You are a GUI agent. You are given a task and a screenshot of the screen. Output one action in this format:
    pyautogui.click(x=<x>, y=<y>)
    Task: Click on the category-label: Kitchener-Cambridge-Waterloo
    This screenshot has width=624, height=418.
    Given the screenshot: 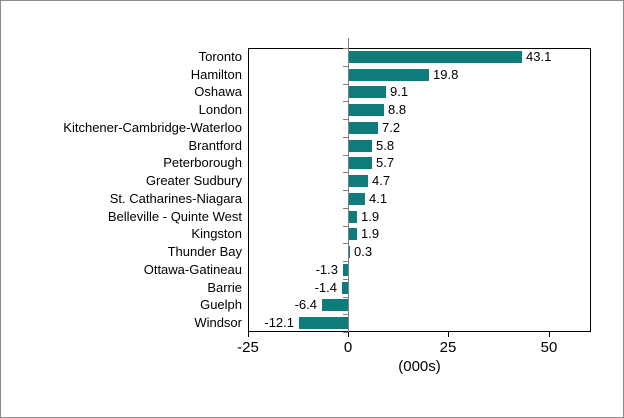 What is the action you would take?
    pyautogui.click(x=152, y=127)
    